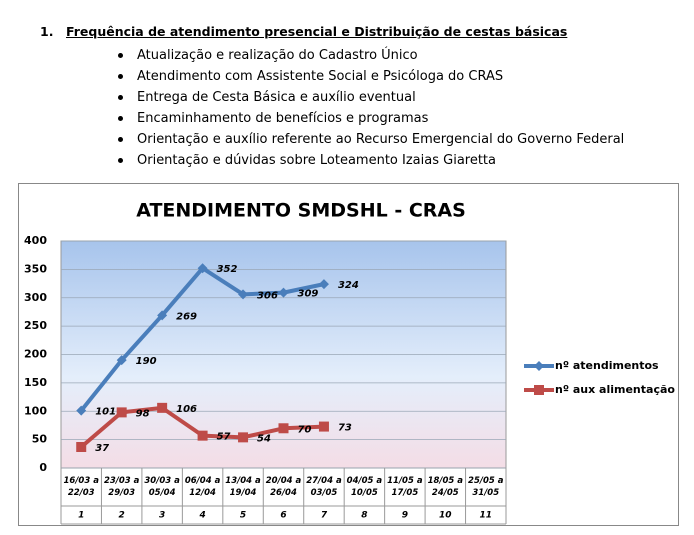  Describe the element at coordinates (35, 240) in the screenshot. I see `y-tick-label: 400` at that location.